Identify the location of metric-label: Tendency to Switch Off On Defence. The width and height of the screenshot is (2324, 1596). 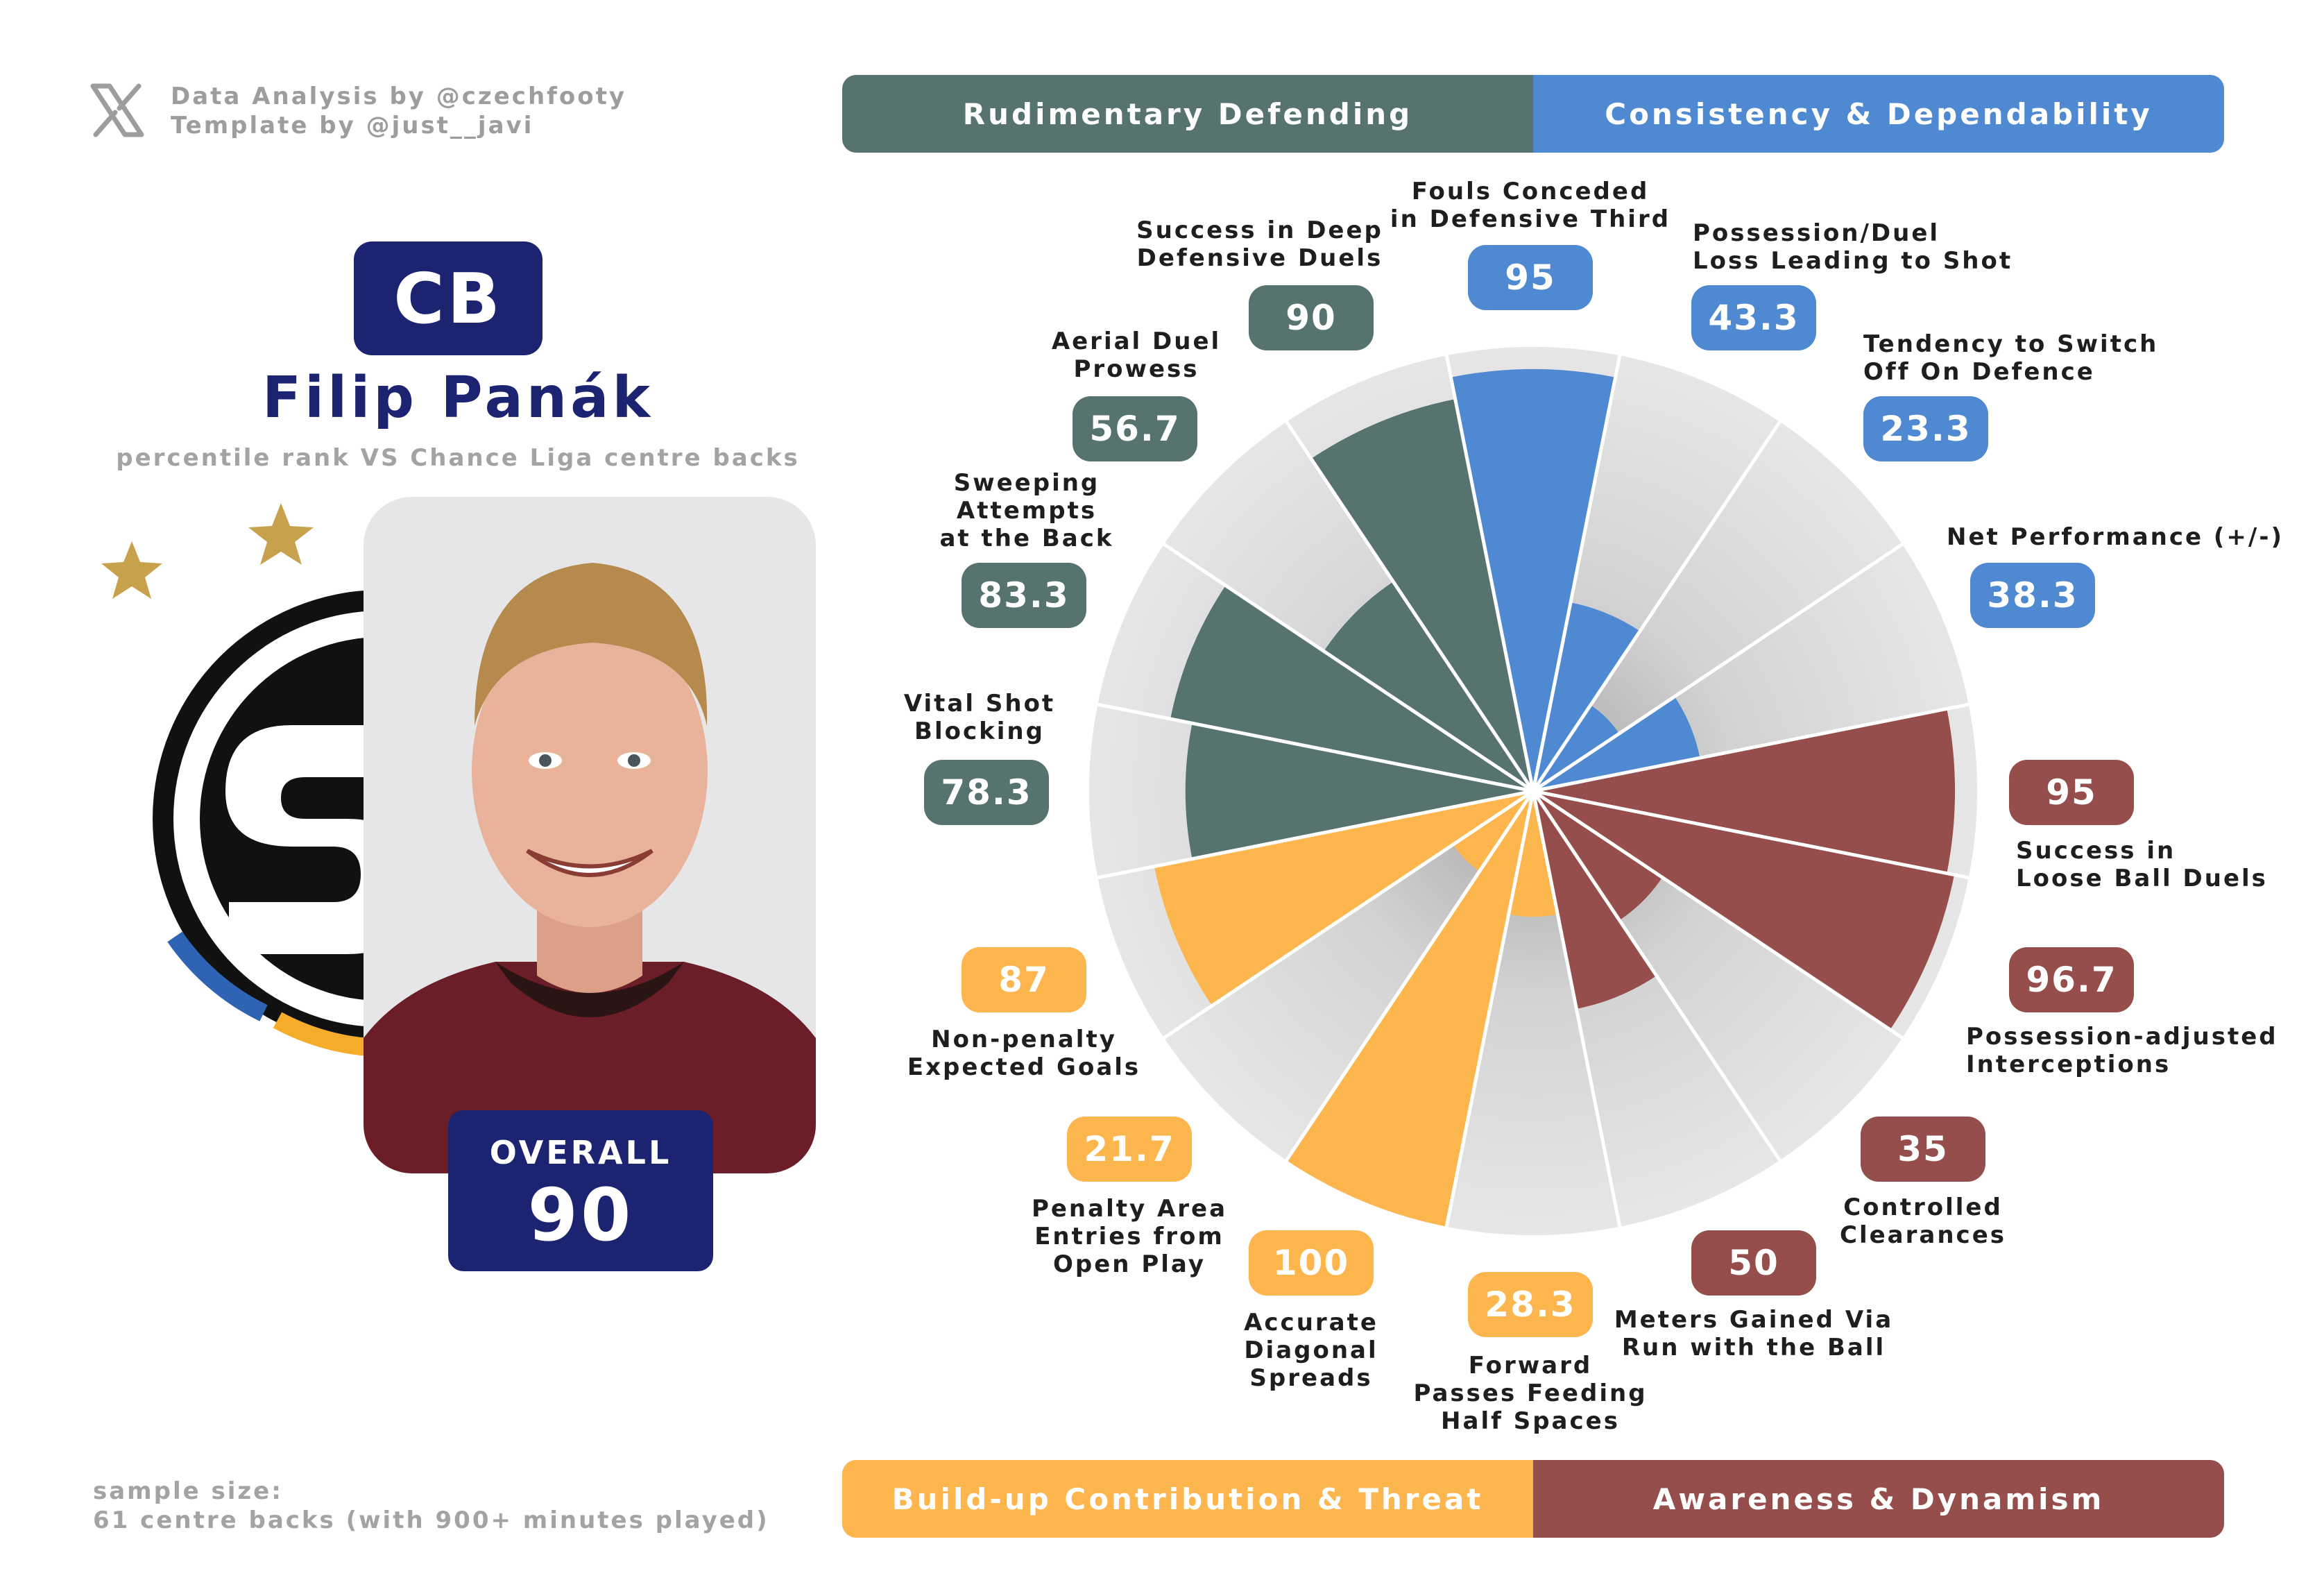
(2011, 358).